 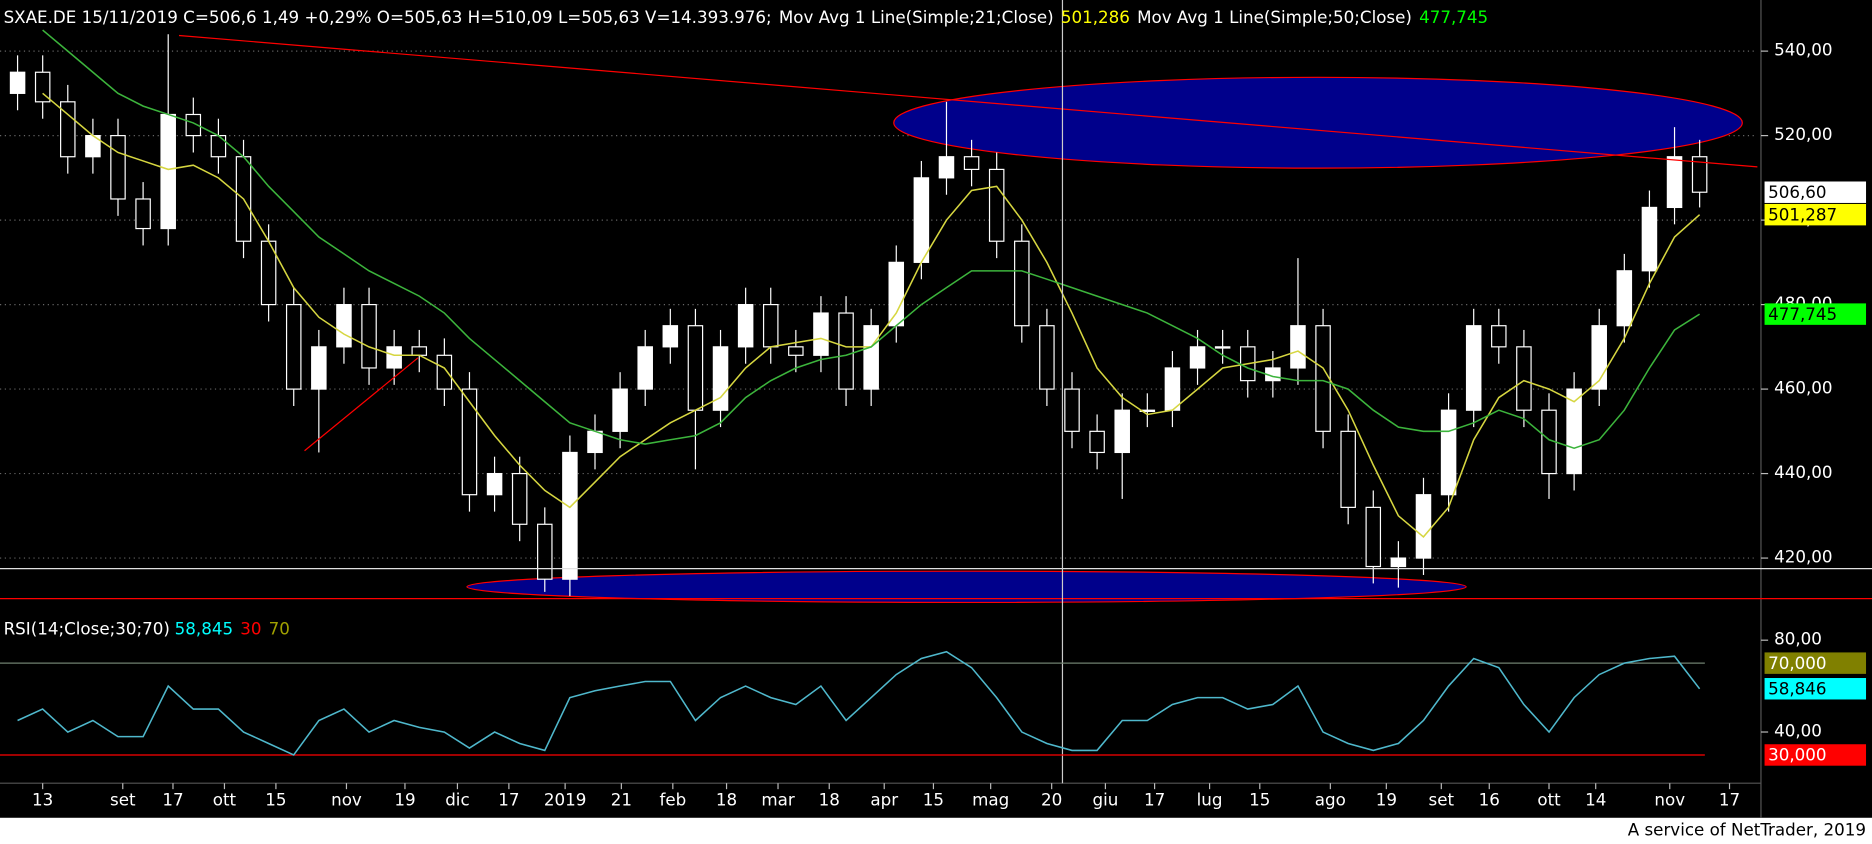 What do you see at coordinates (250, 628) in the screenshot?
I see `level-legend: 30` at bounding box center [250, 628].